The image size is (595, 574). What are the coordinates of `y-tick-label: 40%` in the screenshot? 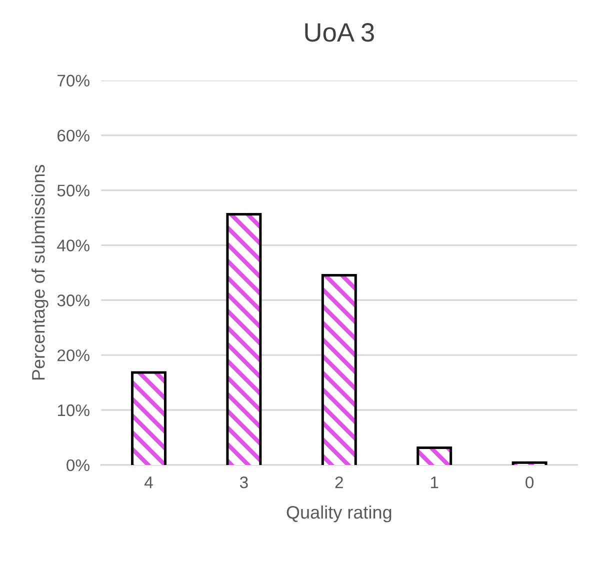 It's located at (73, 246).